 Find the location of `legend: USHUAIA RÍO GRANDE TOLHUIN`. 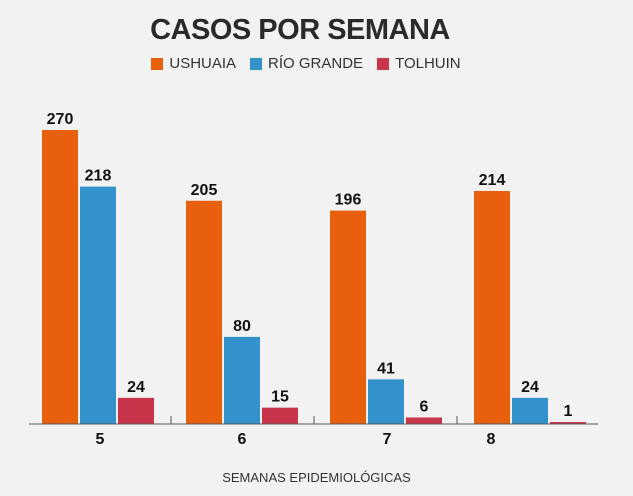

legend: USHUAIA RÍO GRANDE TOLHUIN is located at coordinates (306, 63).